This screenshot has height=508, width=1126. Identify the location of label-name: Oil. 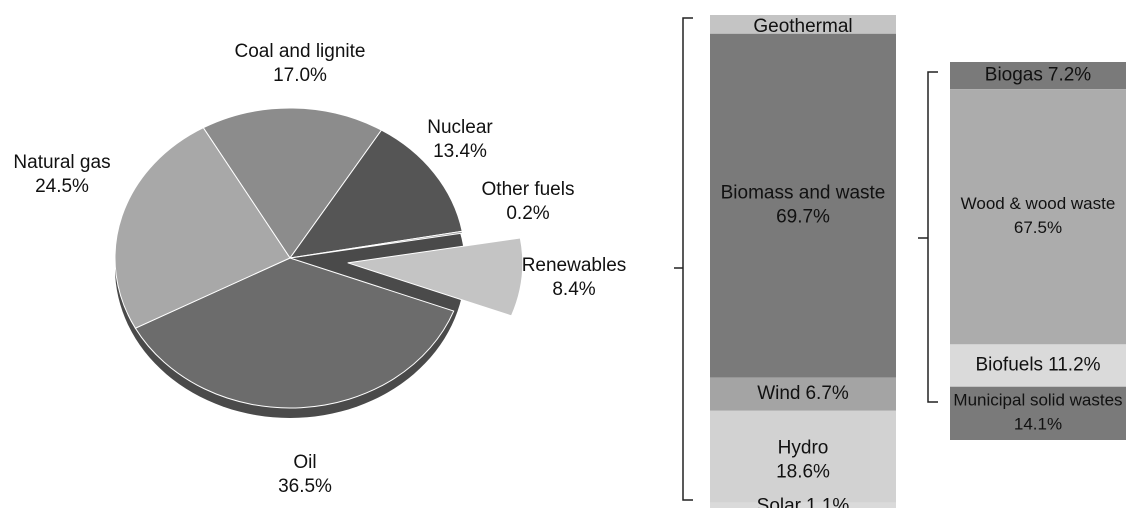
(304, 462).